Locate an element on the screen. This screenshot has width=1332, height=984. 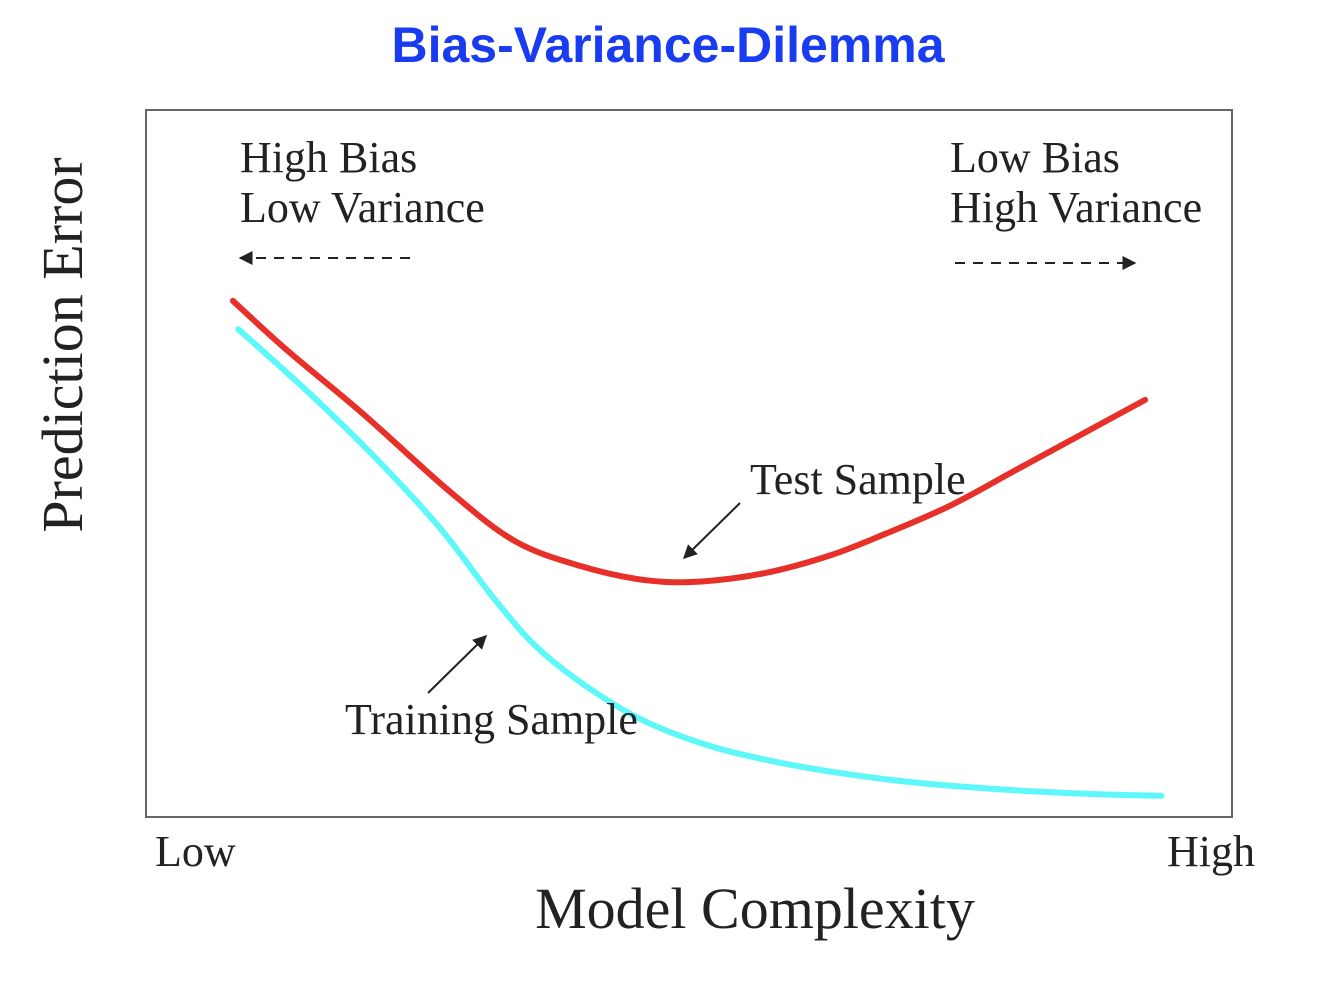
training-sample-label: Training Sample is located at coordinates (491, 719).